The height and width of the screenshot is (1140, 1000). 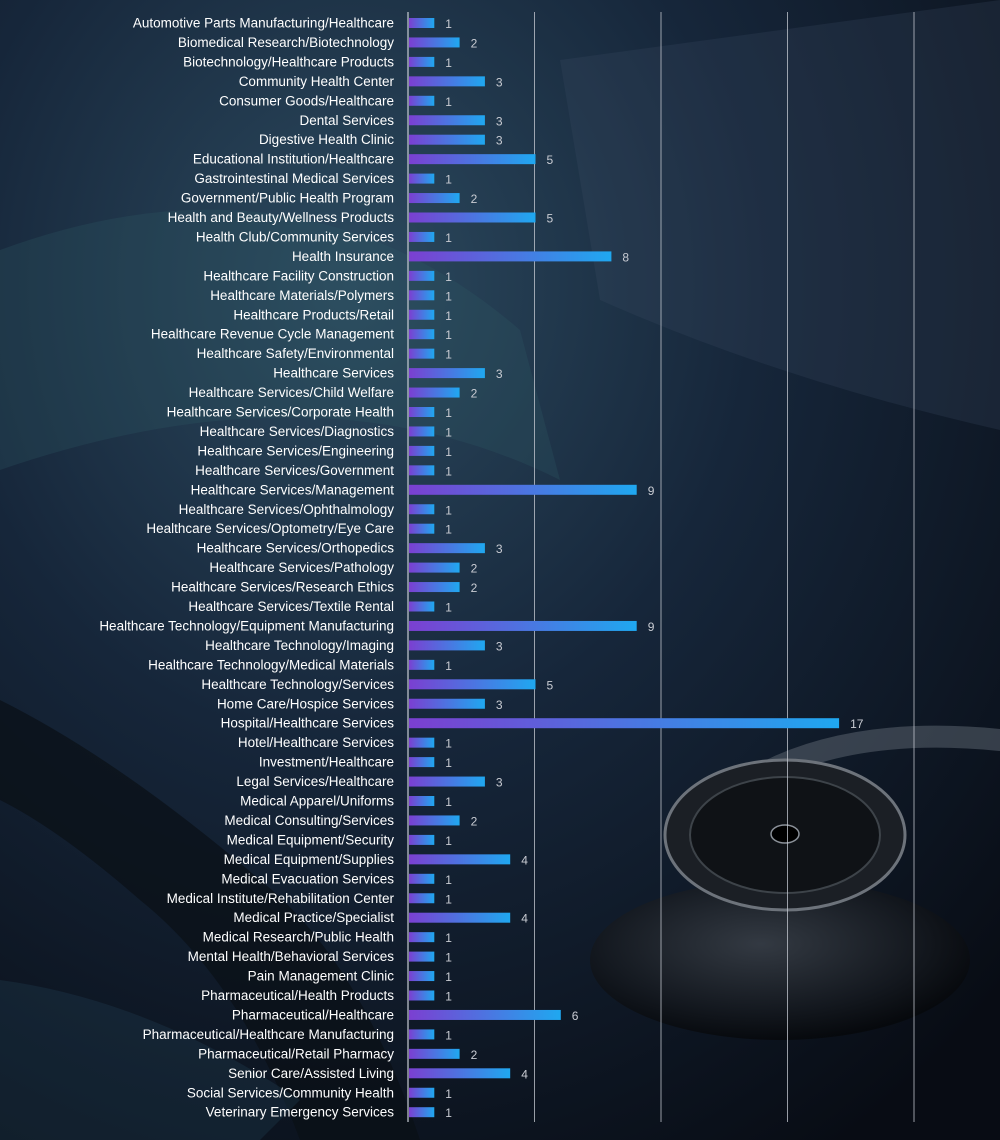 I want to click on category-label: Pharmaceutical/Health Products, so click(x=297, y=995).